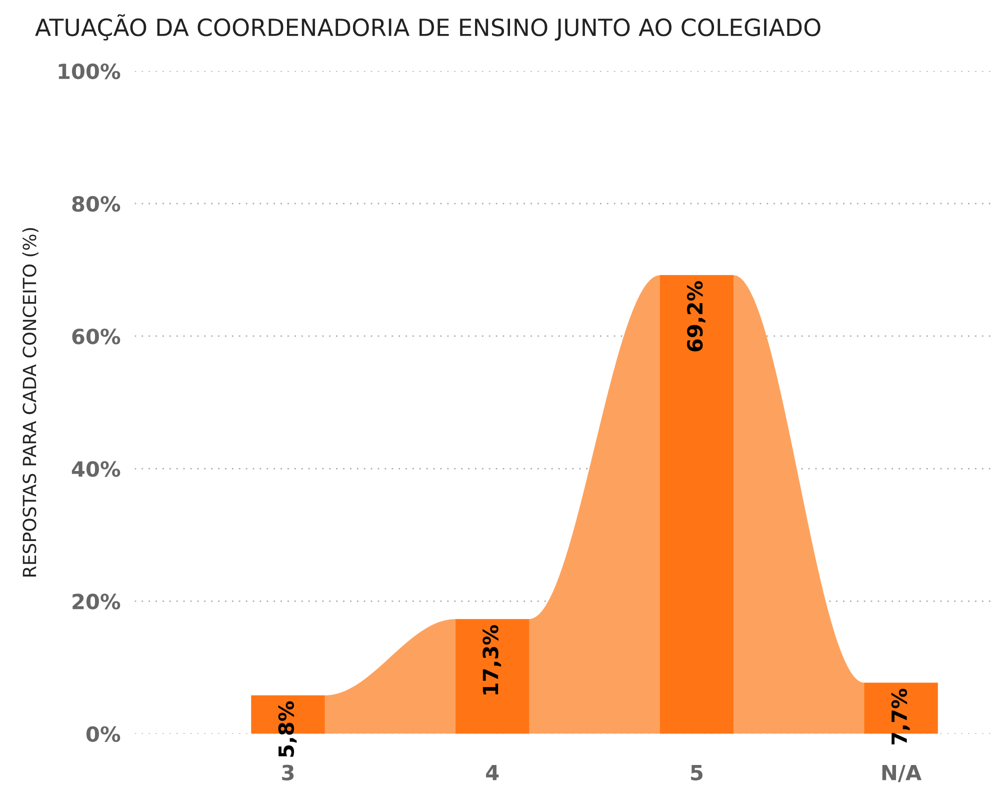  What do you see at coordinates (103, 734) in the screenshot?
I see `y-tick-label: 0%` at bounding box center [103, 734].